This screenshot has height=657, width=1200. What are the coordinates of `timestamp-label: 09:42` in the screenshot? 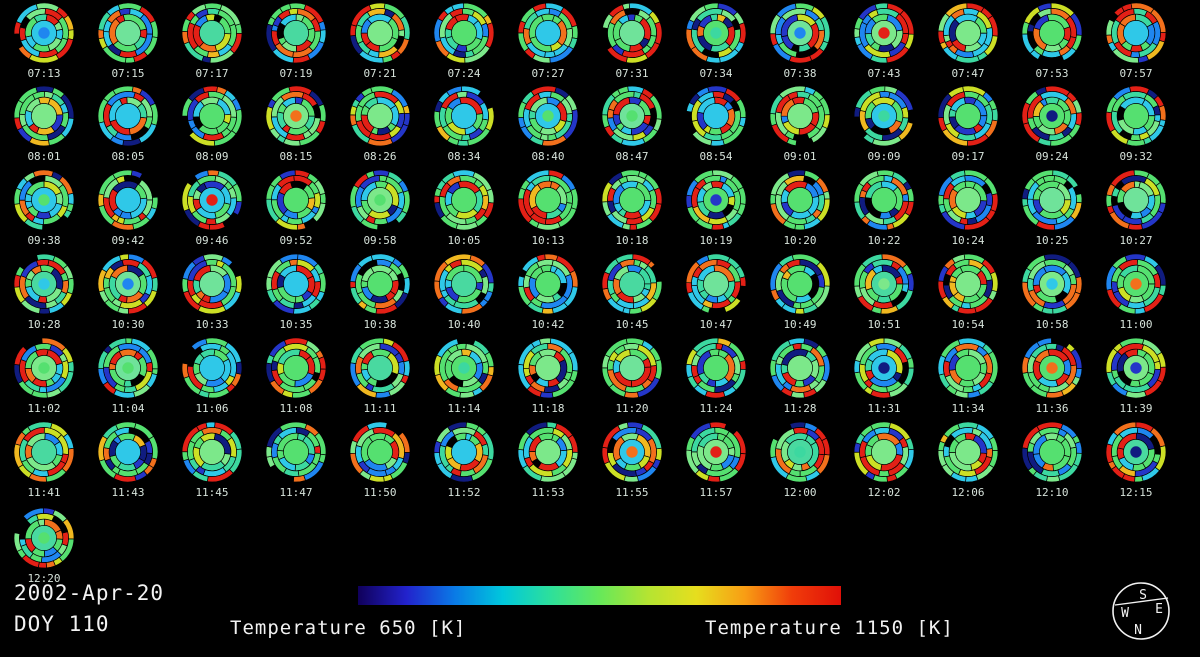 It's located at (128, 240).